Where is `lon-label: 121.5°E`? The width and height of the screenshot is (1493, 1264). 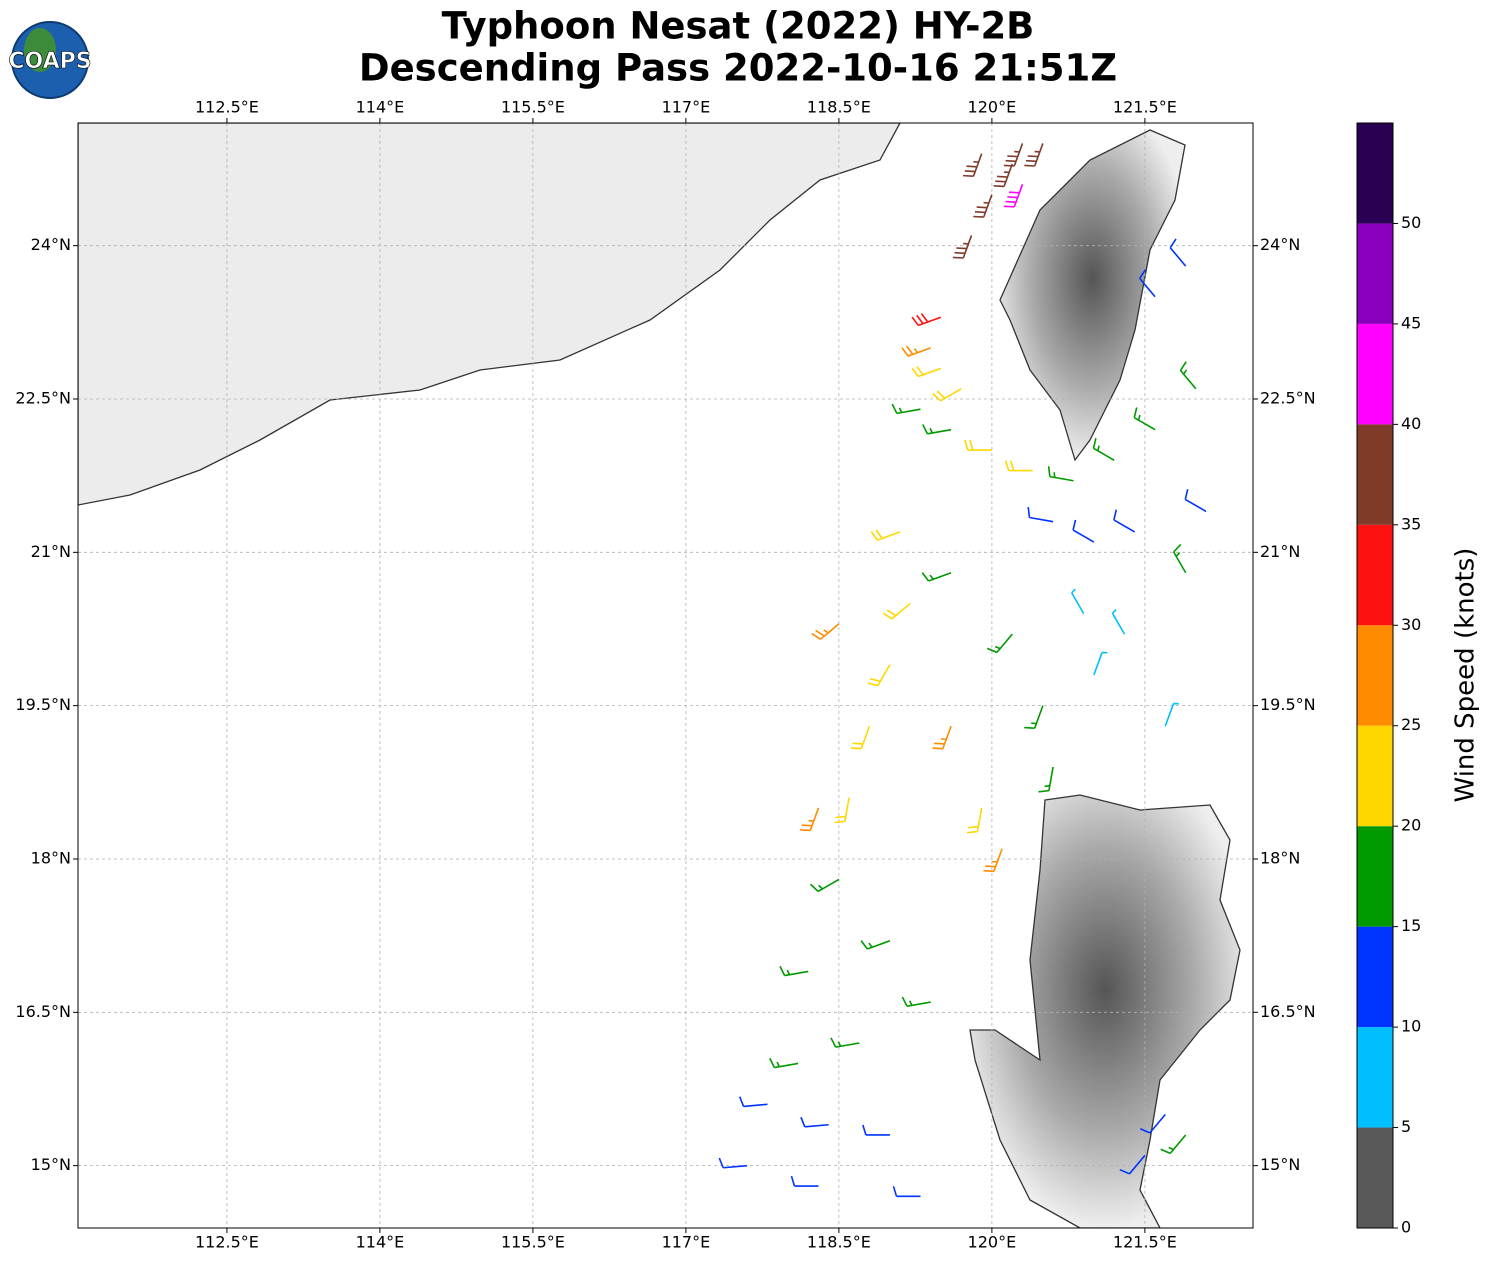
lon-label: 121.5°E is located at coordinates (1145, 107).